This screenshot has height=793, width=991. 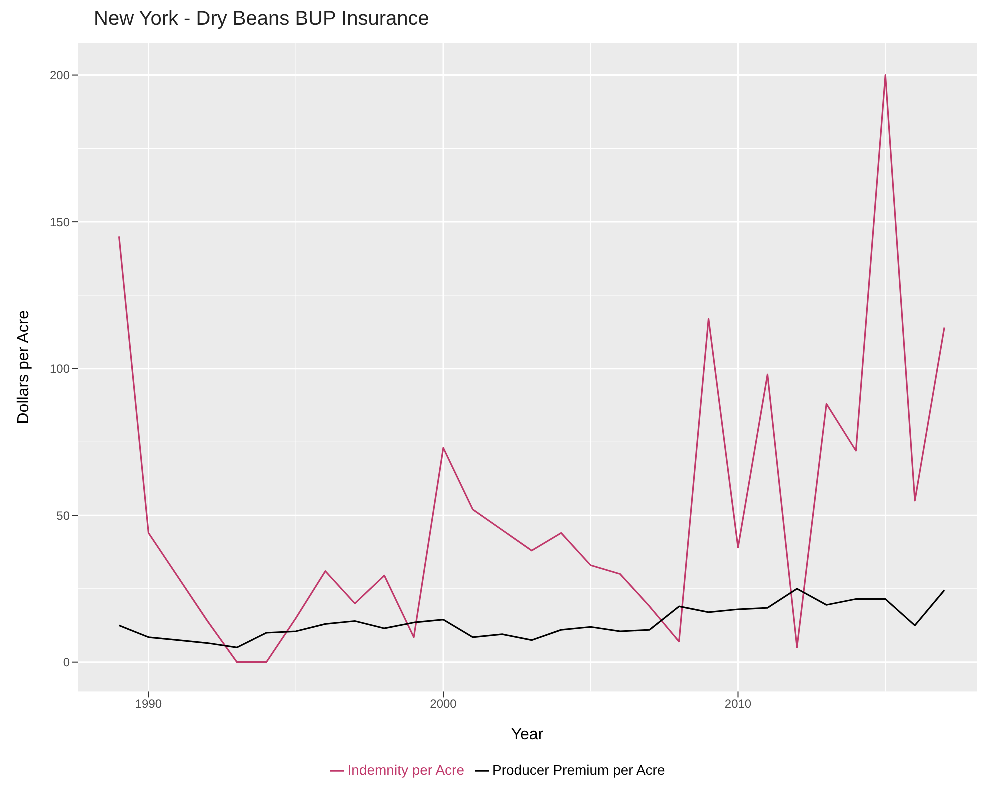 I want to click on x-axis-title: Year, so click(x=527, y=735).